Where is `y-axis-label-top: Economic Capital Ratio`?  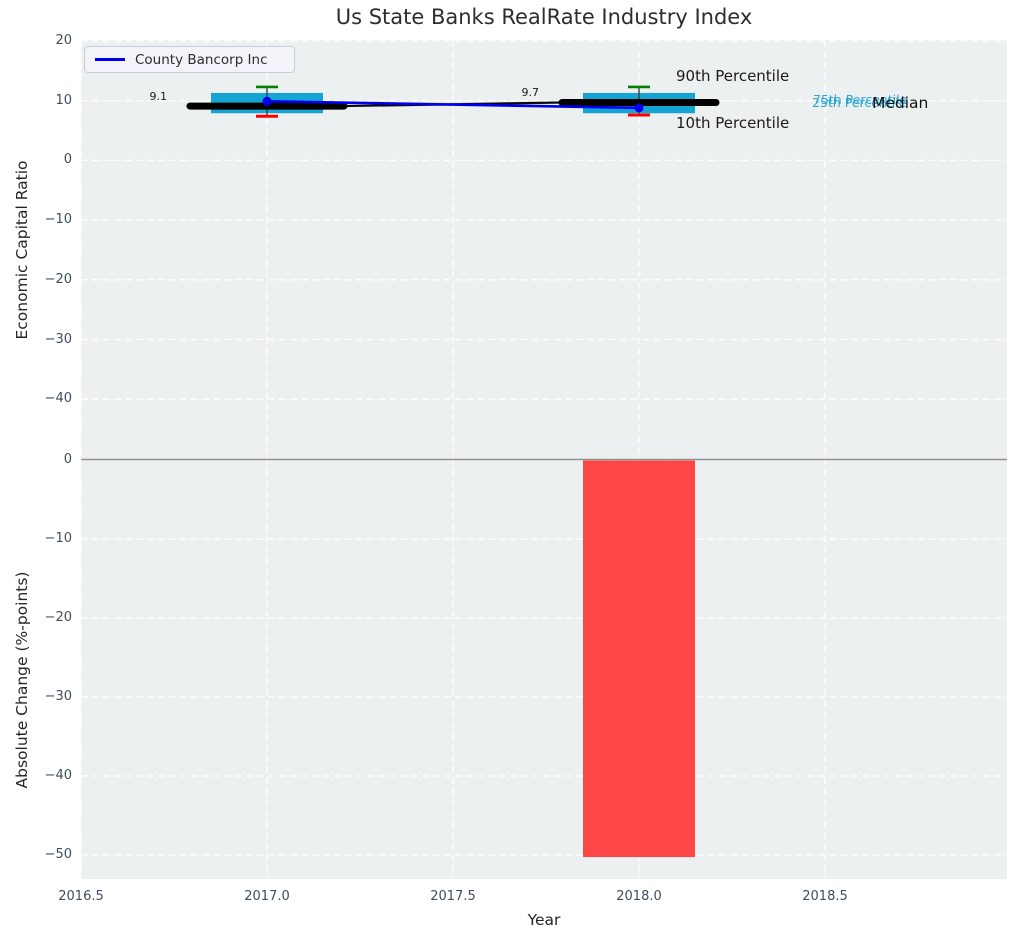
y-axis-label-top: Economic Capital Ratio is located at coordinates (22, 250).